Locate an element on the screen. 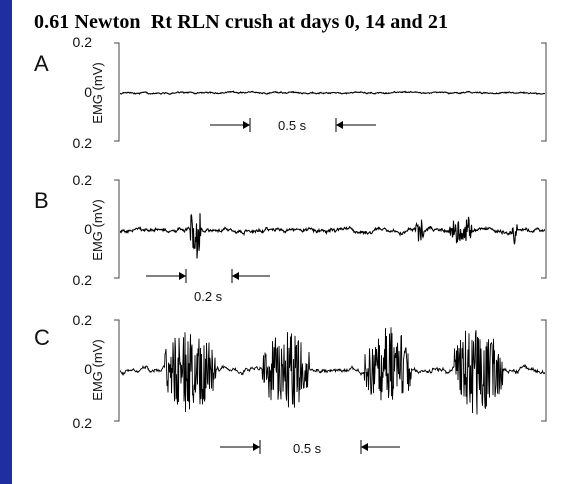  time-scale-bar: 0.2 s is located at coordinates (208, 286).